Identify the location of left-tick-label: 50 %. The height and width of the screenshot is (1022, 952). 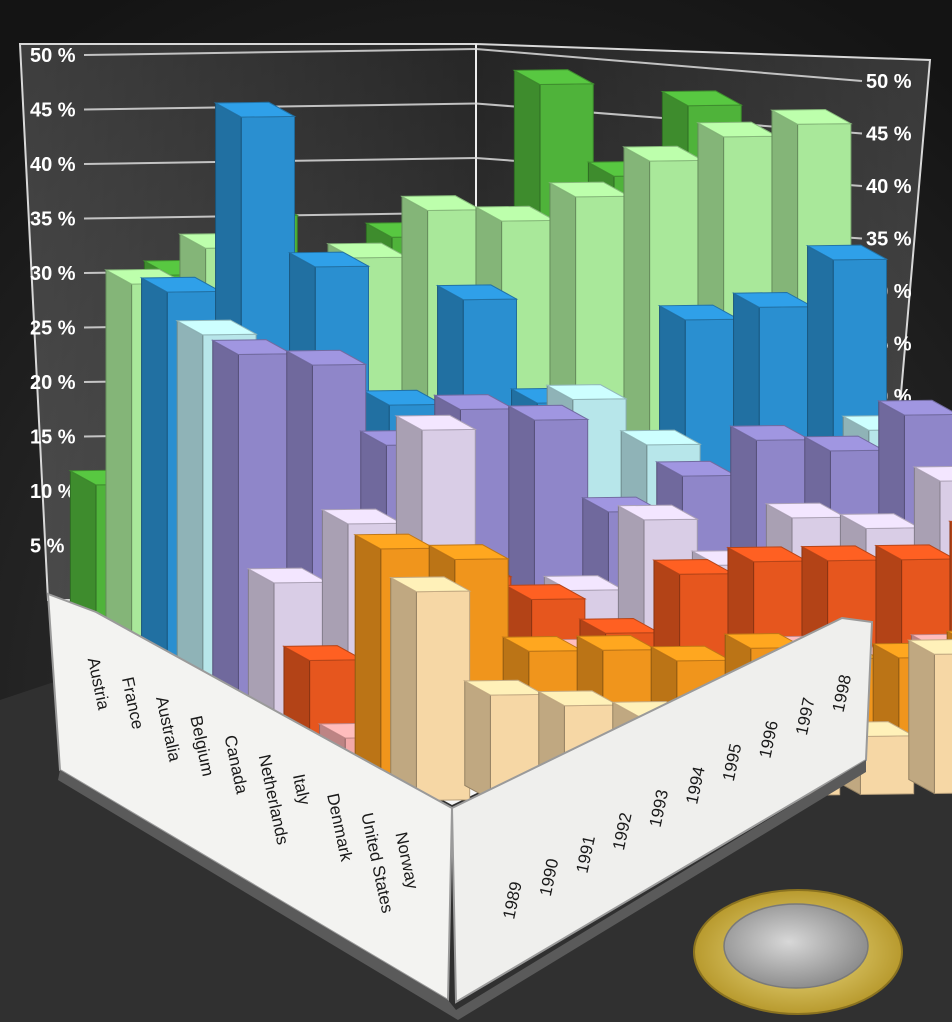
(53, 56).